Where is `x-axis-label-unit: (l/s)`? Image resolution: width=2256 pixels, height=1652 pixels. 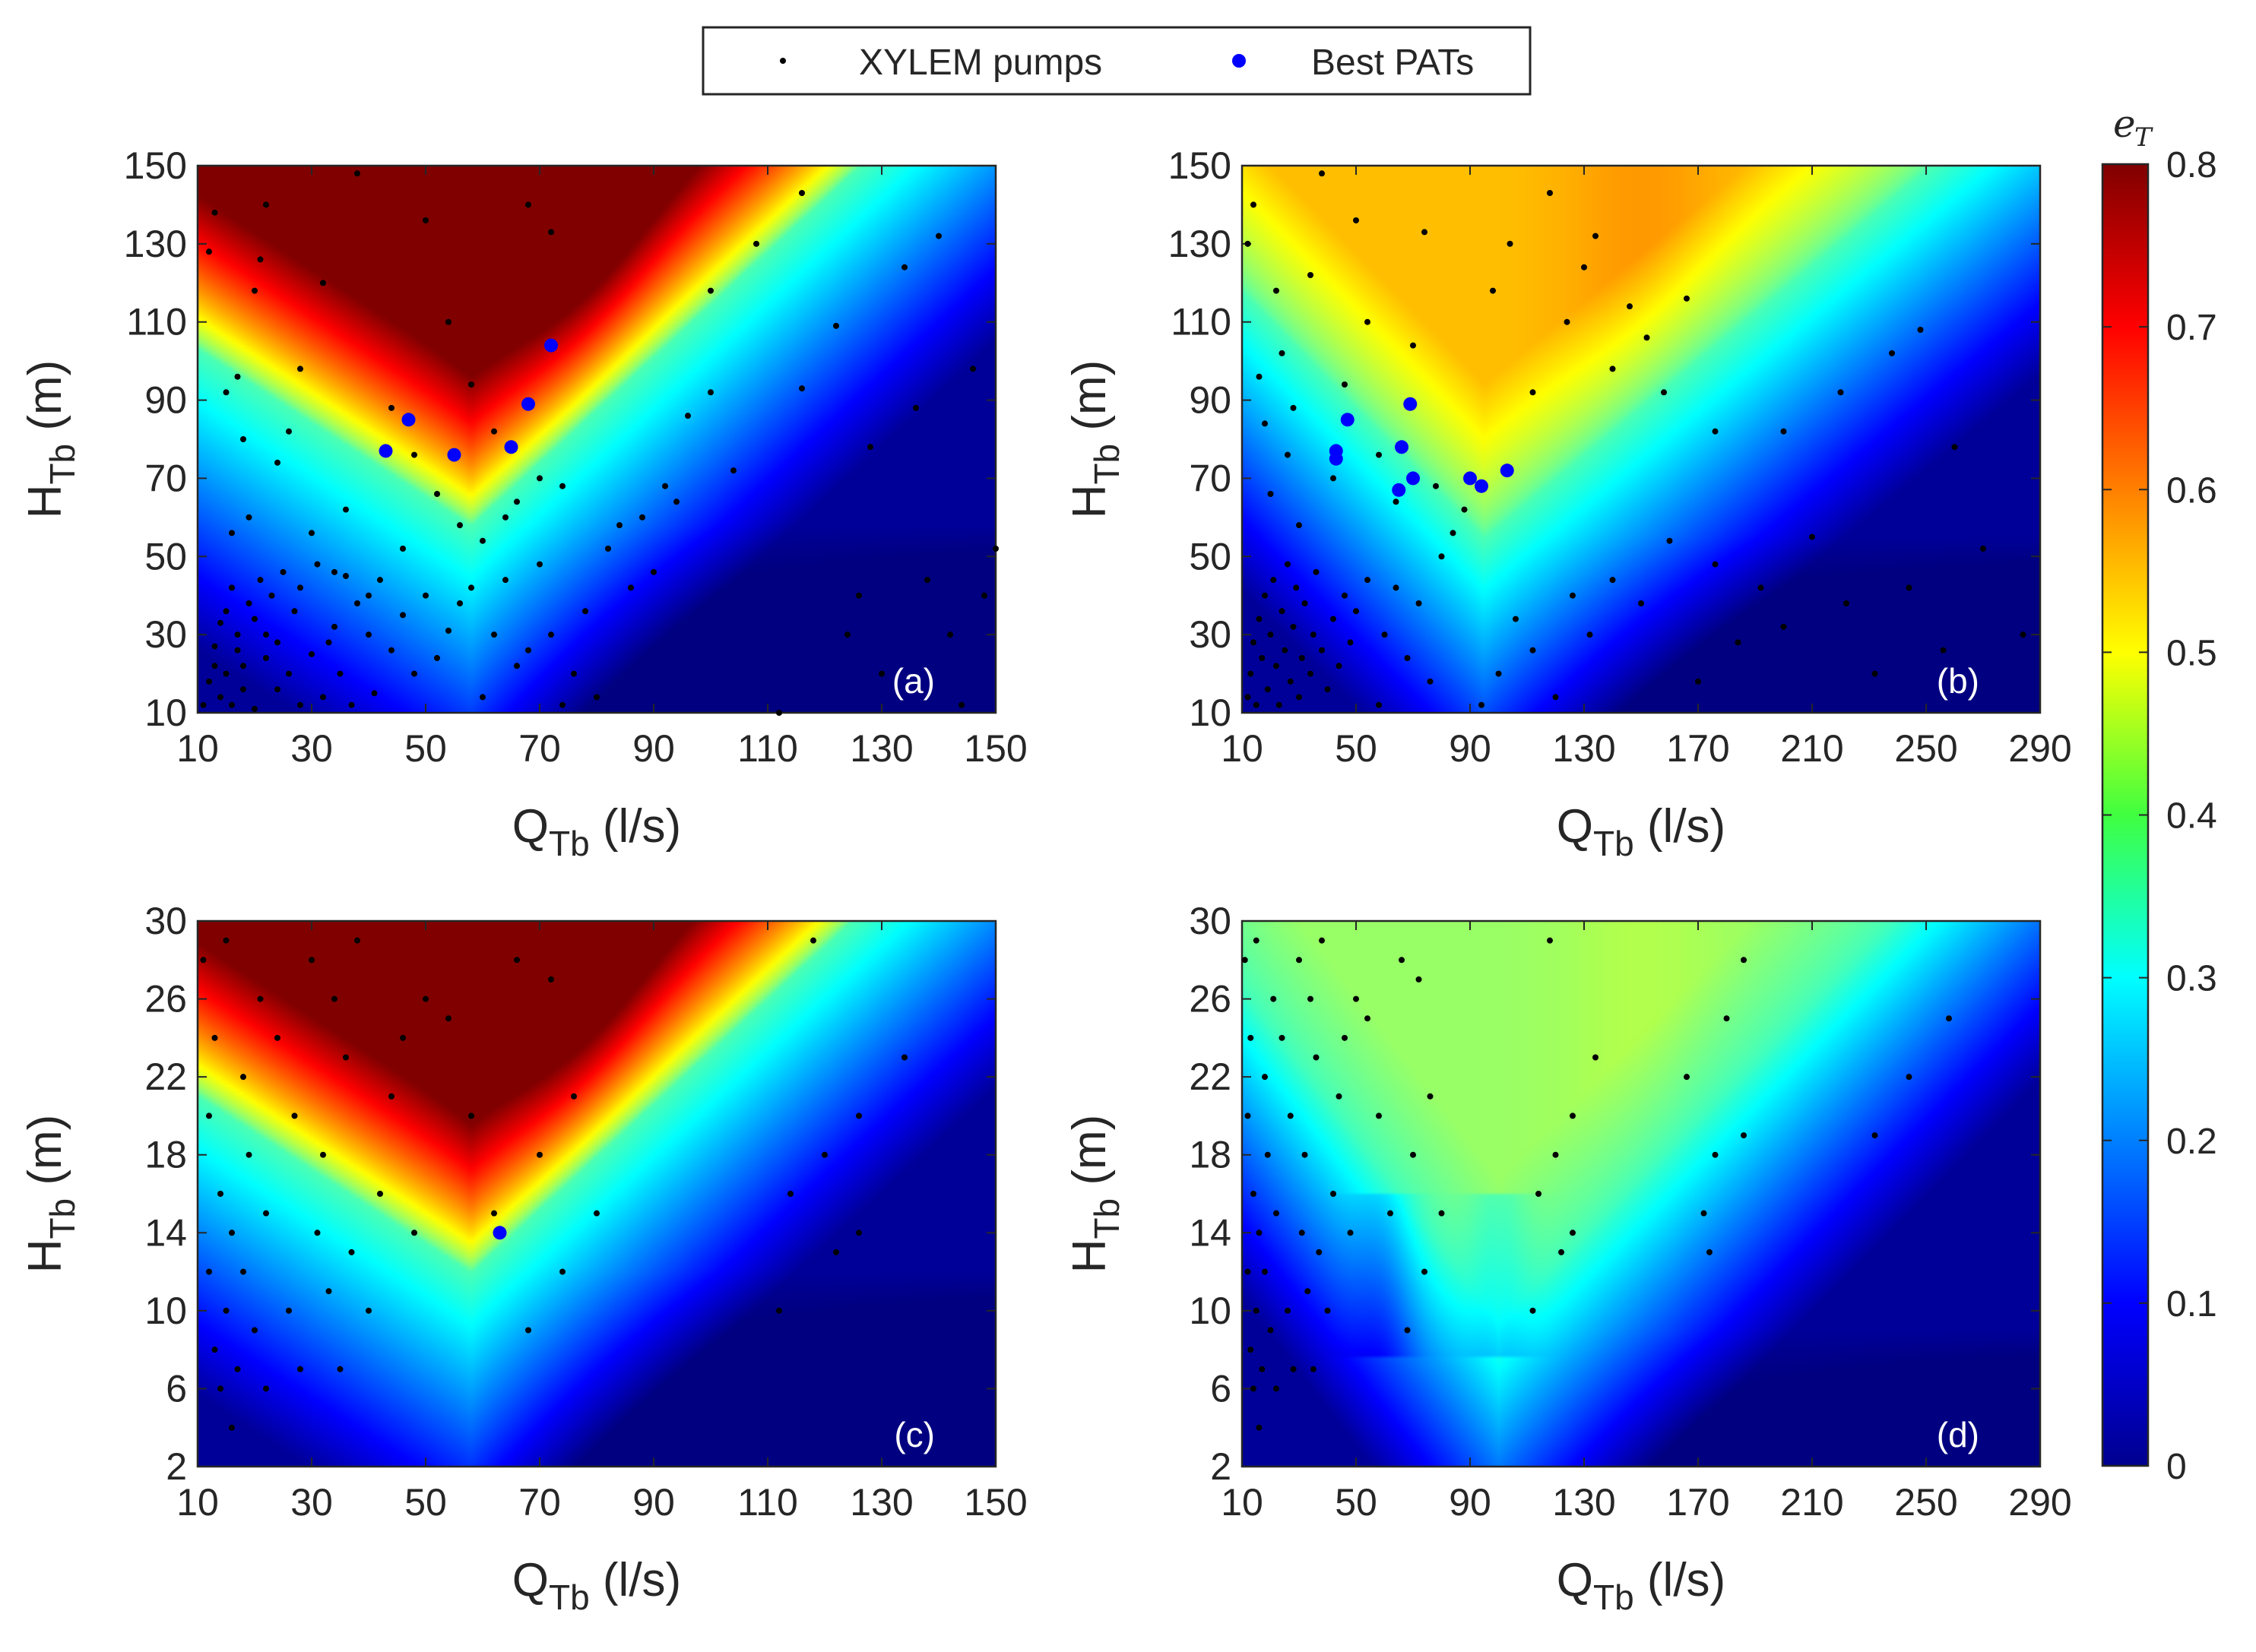 x-axis-label-unit: (l/s) is located at coordinates (636, 1580).